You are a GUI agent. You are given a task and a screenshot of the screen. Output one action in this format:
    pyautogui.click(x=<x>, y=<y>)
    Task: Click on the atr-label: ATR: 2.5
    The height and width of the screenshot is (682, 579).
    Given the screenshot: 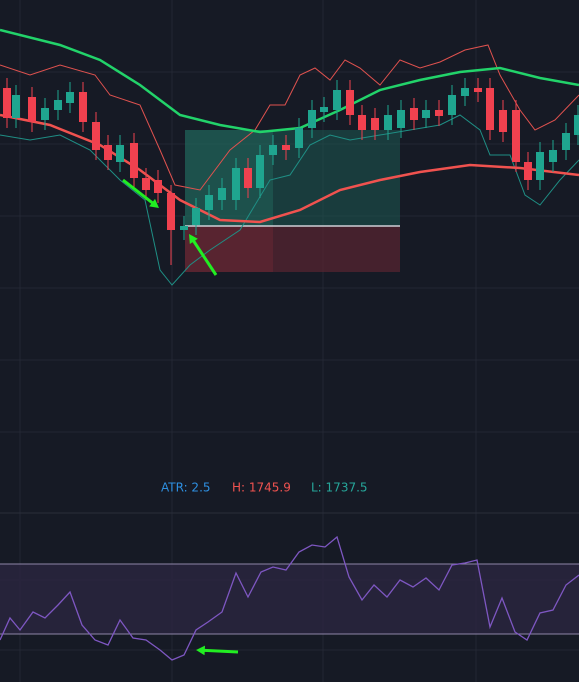 What is the action you would take?
    pyautogui.click(x=186, y=488)
    